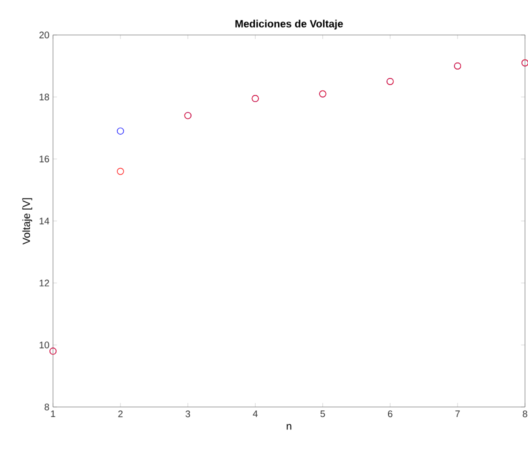 This screenshot has height=450, width=528. What do you see at coordinates (322, 414) in the screenshot?
I see `x-tick-label: 5` at bounding box center [322, 414].